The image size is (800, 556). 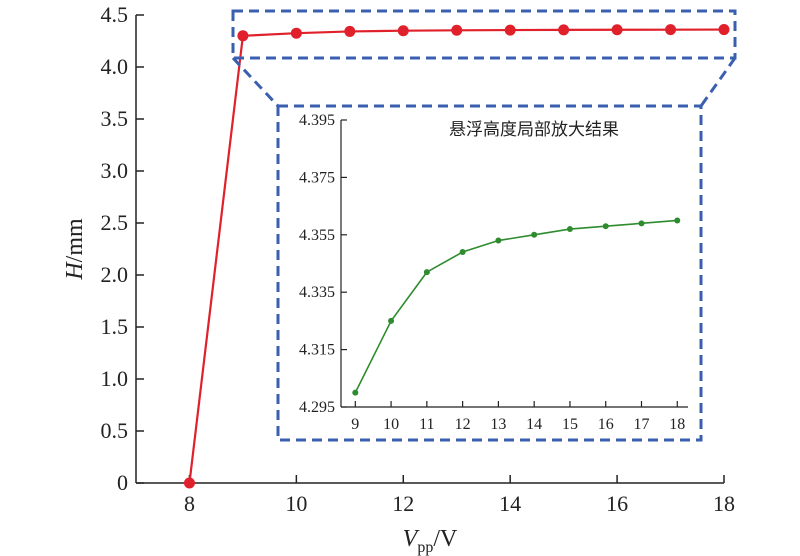 I want to click on main-y-tick-label: 3.5, so click(x=115, y=118).